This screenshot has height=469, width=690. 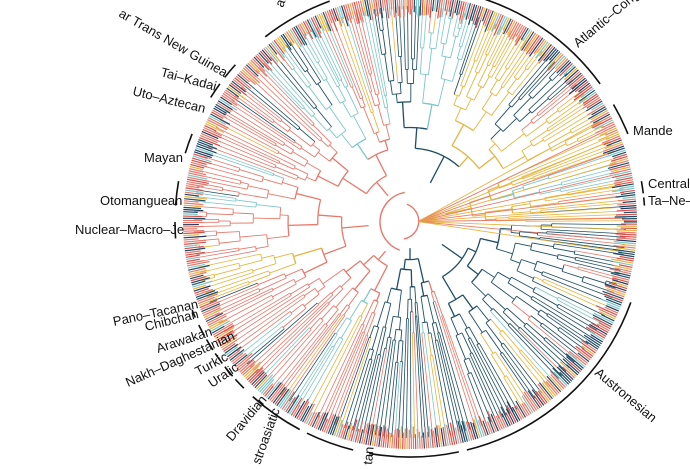 What do you see at coordinates (669, 183) in the screenshot?
I see `family-label-central-sudanic: Central S` at bounding box center [669, 183].